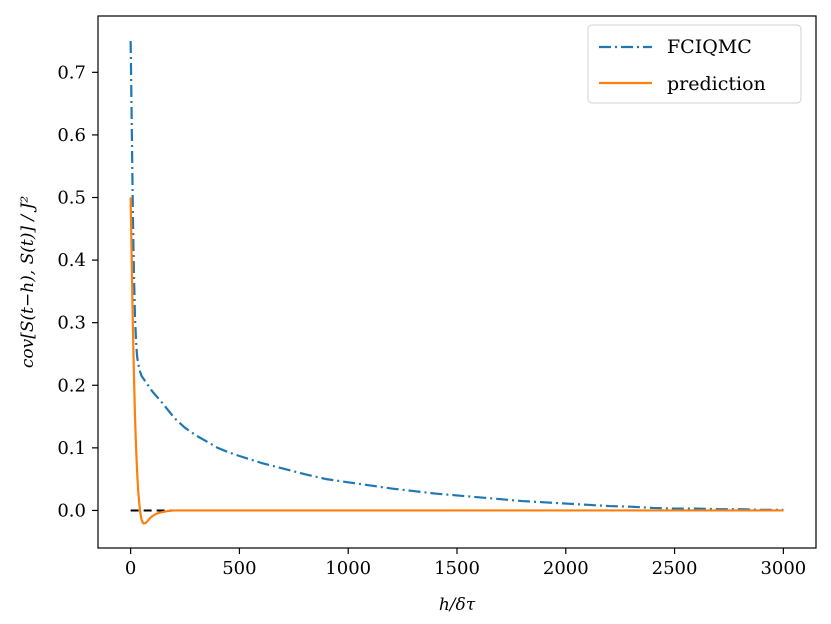 The height and width of the screenshot is (624, 831). Describe the element at coordinates (71, 323) in the screenshot. I see `y-tick-label: 0.3` at that location.